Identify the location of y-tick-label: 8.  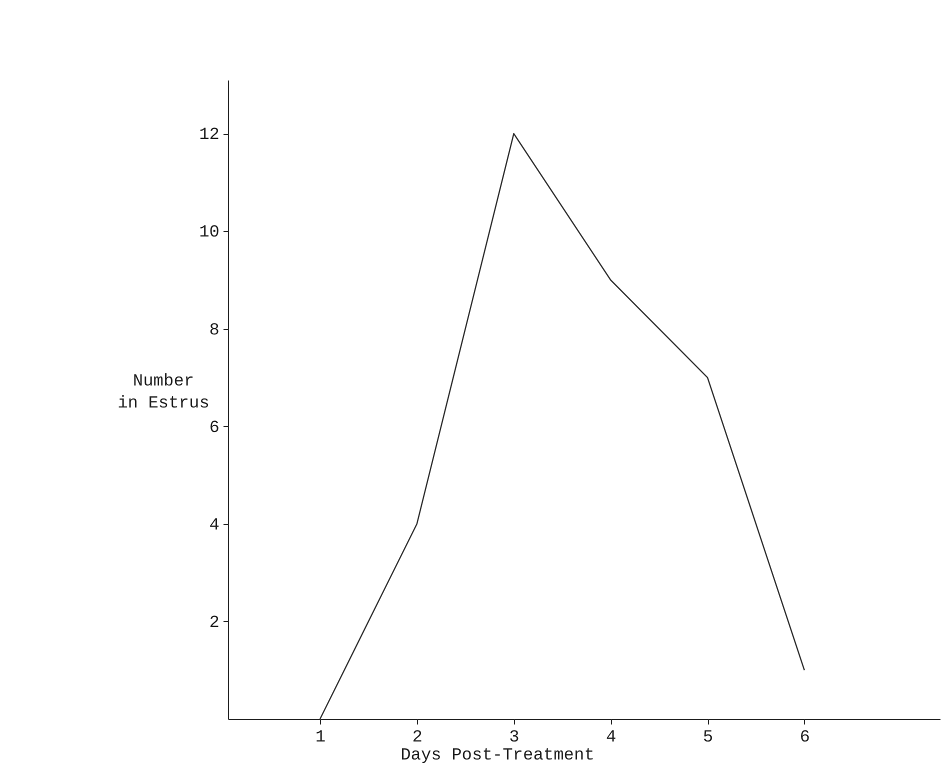
(214, 330).